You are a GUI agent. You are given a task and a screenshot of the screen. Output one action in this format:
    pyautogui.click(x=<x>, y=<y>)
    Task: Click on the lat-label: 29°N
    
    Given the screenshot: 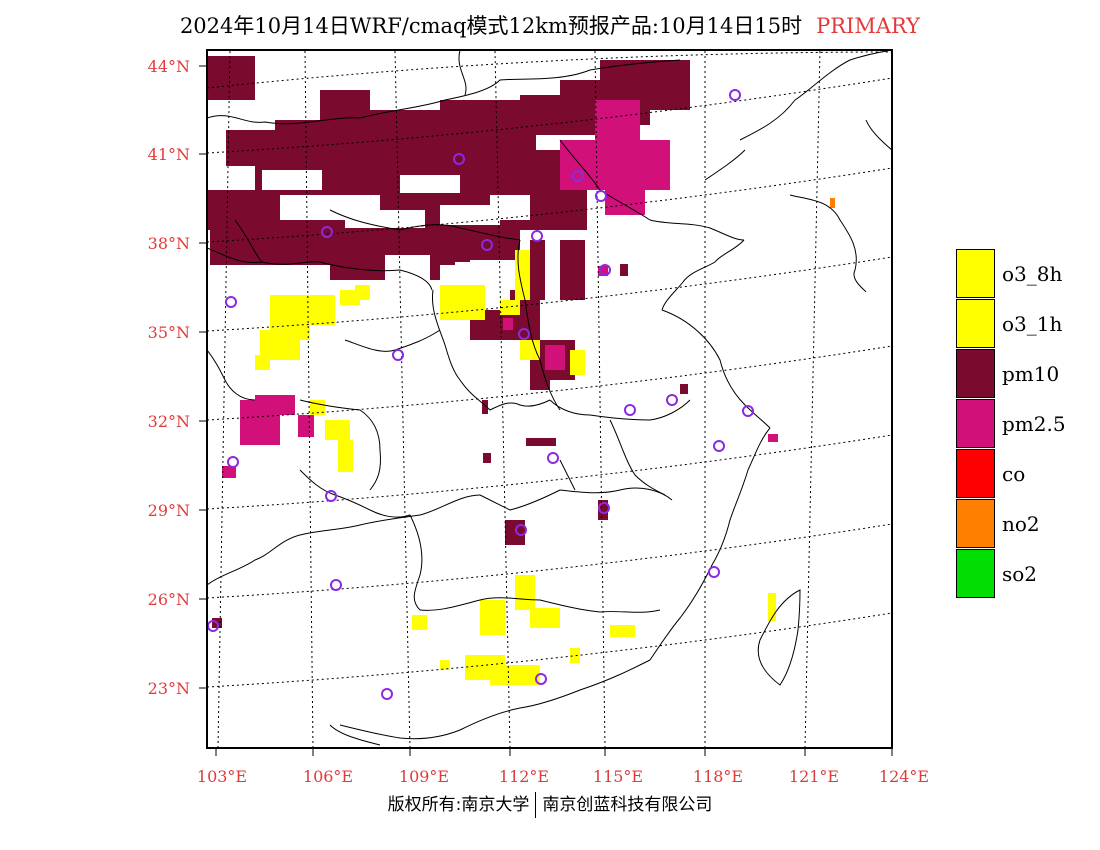 What is the action you would take?
    pyautogui.click(x=169, y=510)
    